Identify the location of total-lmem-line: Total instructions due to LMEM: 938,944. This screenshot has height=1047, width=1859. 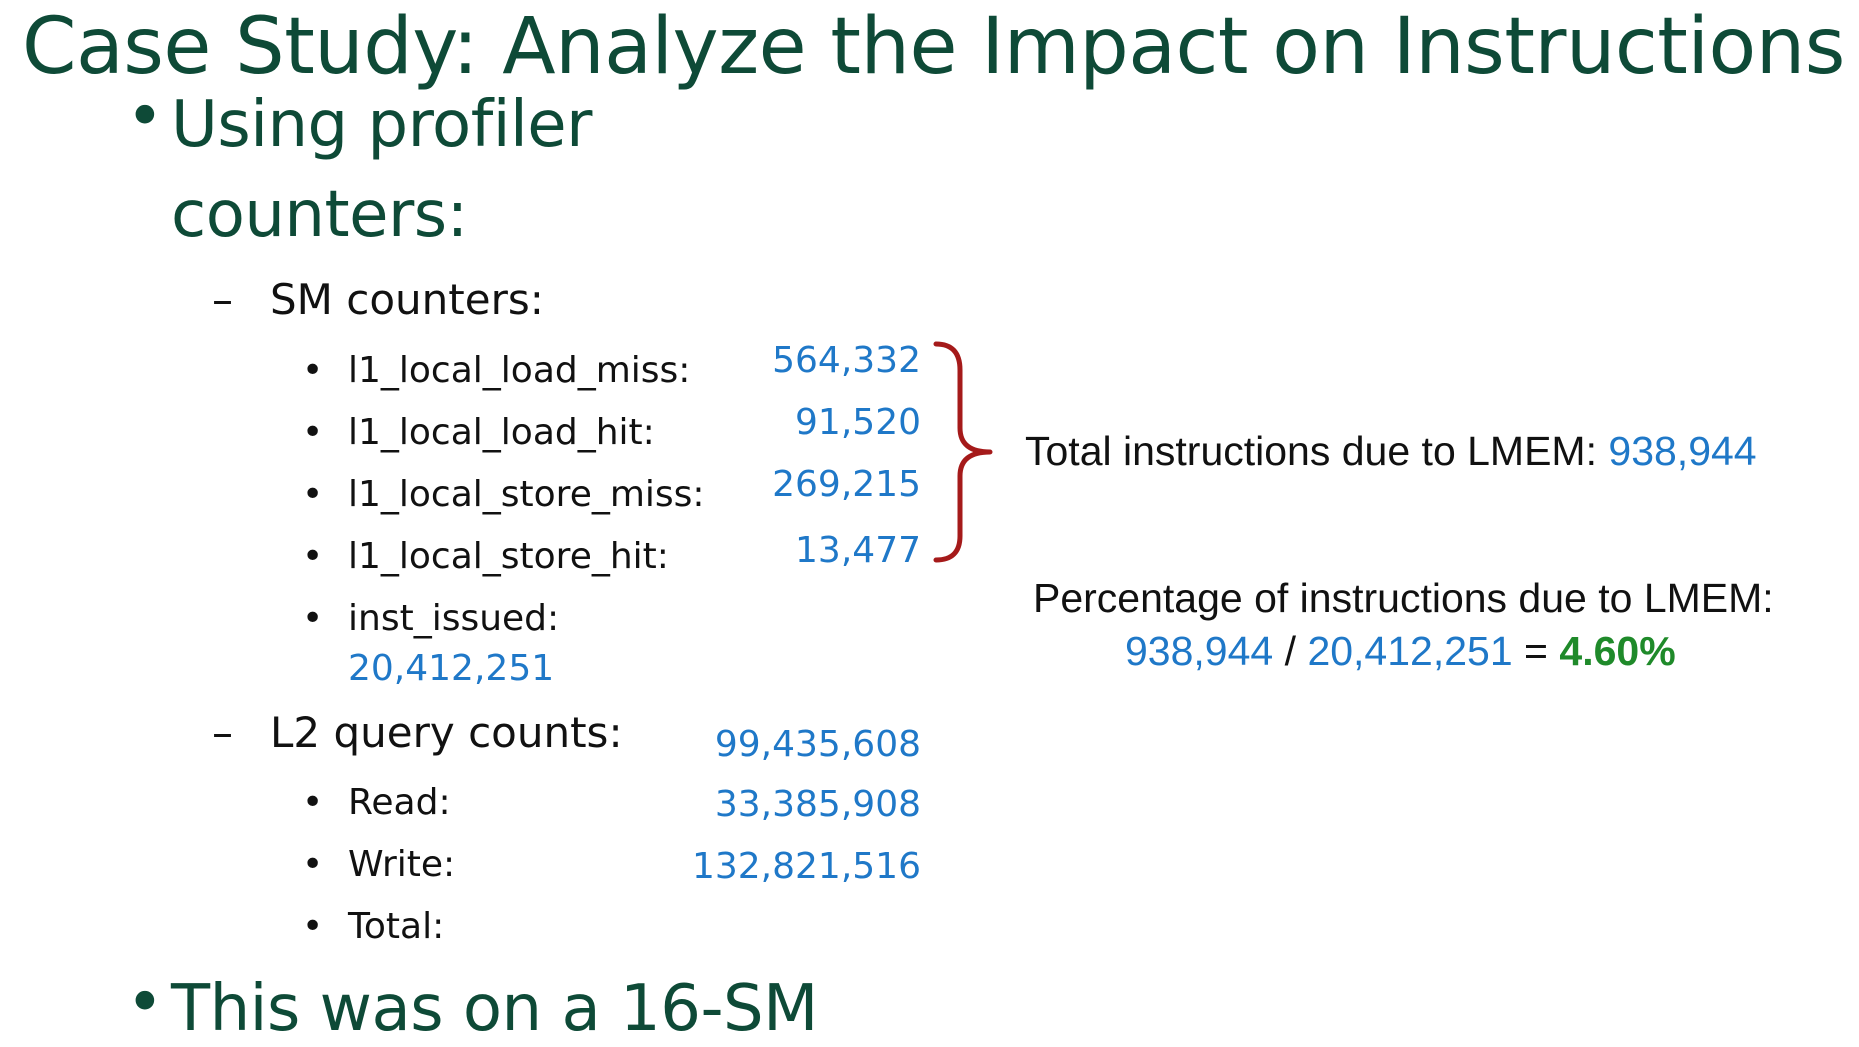
(1391, 451).